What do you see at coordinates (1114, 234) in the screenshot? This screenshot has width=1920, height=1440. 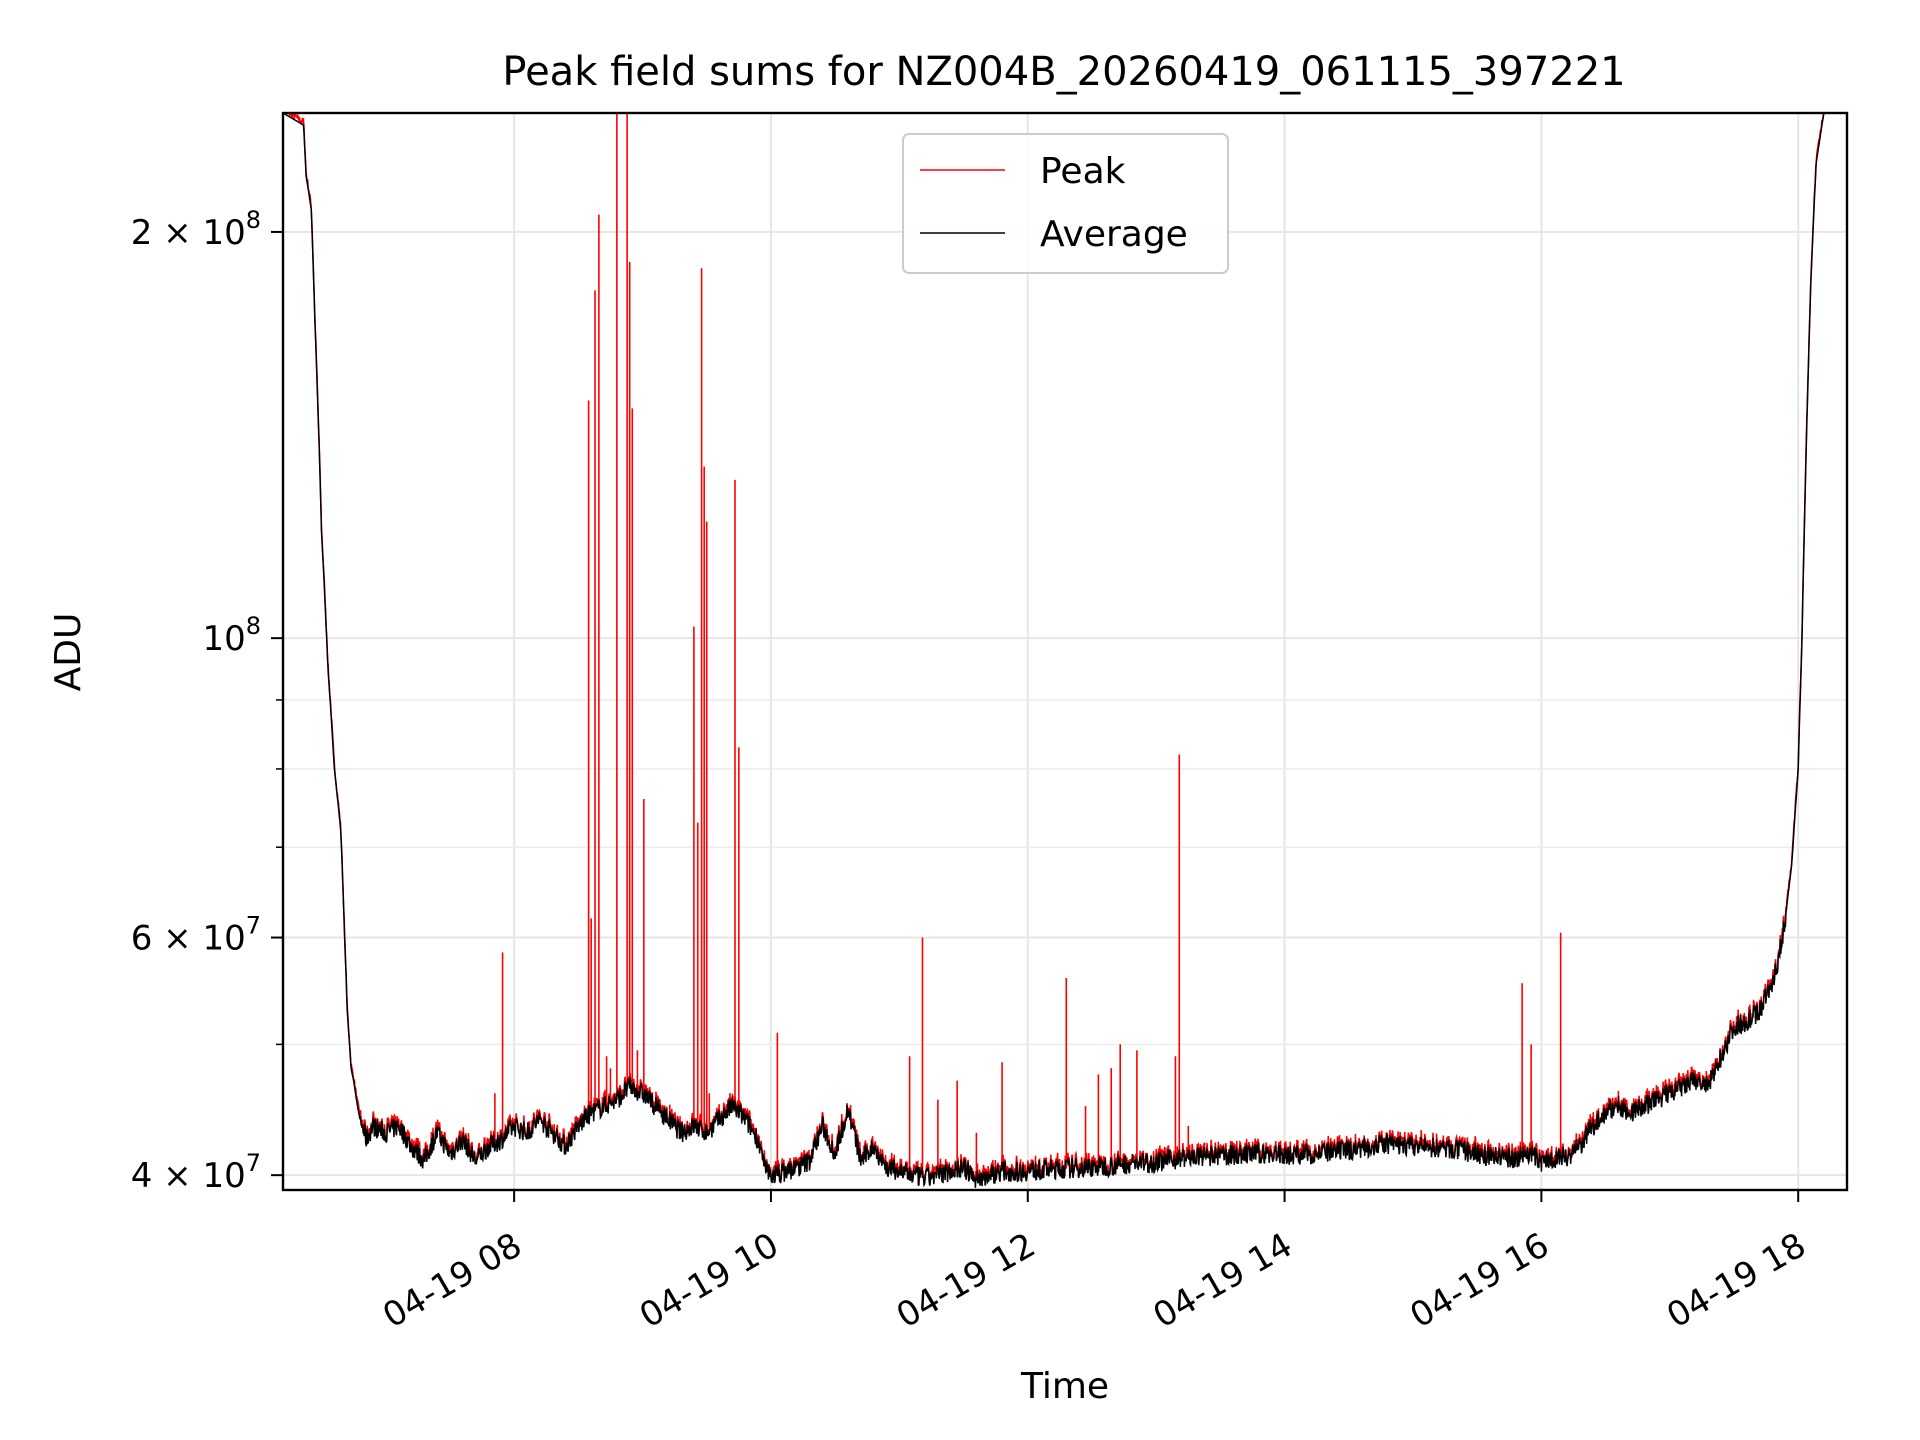 I see `legend-average-label: Average` at bounding box center [1114, 234].